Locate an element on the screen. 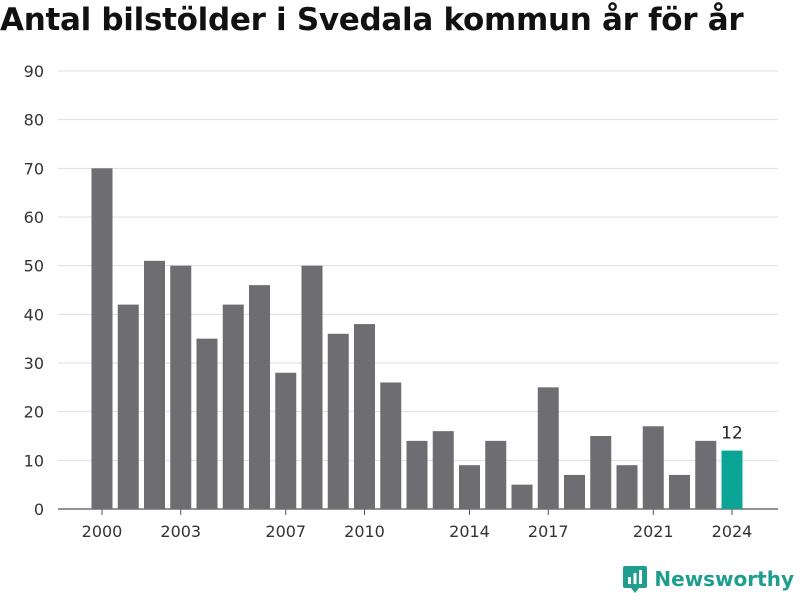 This screenshot has width=800, height=600. data-label: 12 is located at coordinates (732, 434).